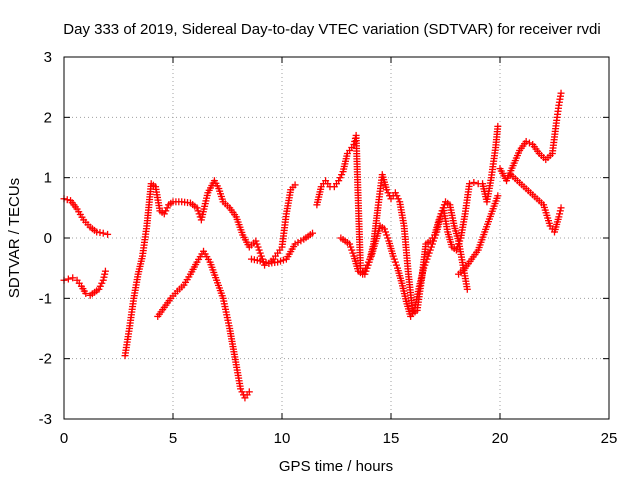 This screenshot has width=640, height=480. Describe the element at coordinates (14, 238) in the screenshot. I see `y-axis-title: SDTVAR / TECUs` at that location.